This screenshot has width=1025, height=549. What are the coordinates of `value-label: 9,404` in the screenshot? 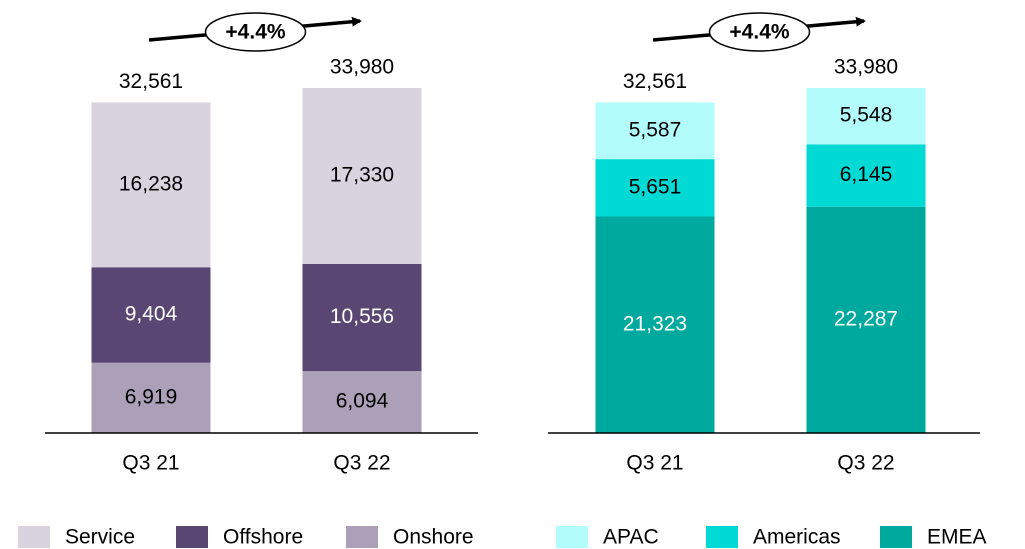 It's located at (151, 314).